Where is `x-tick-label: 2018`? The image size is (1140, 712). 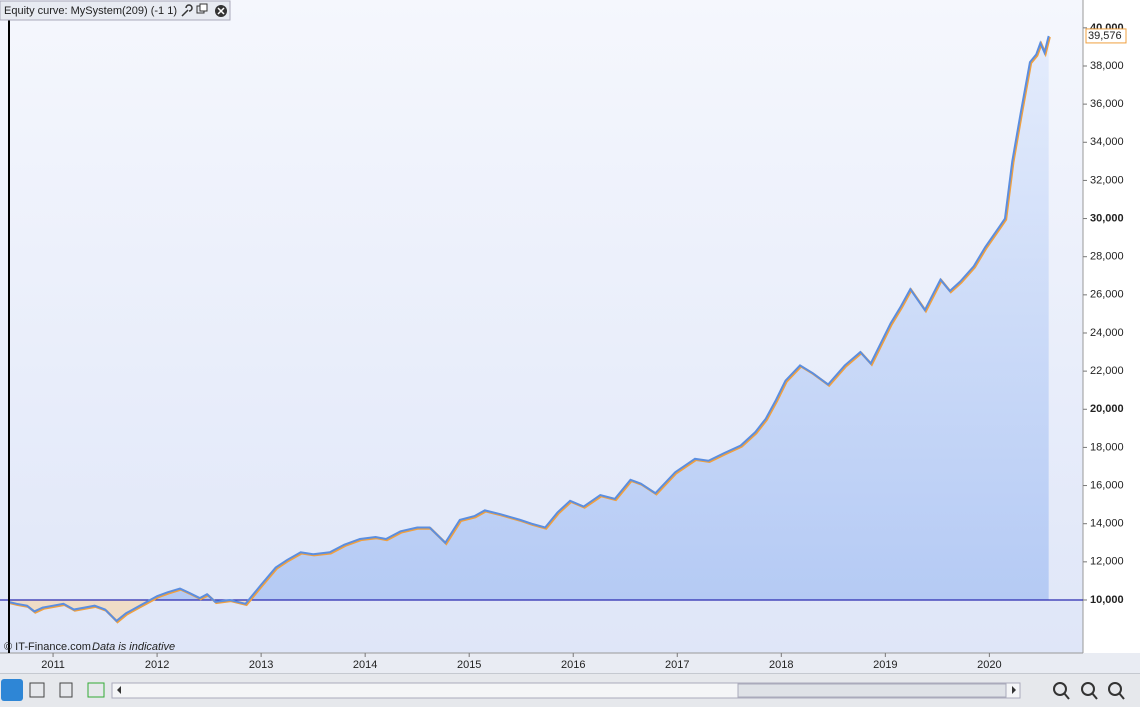
x-tick-label: 2018 is located at coordinates (781, 665).